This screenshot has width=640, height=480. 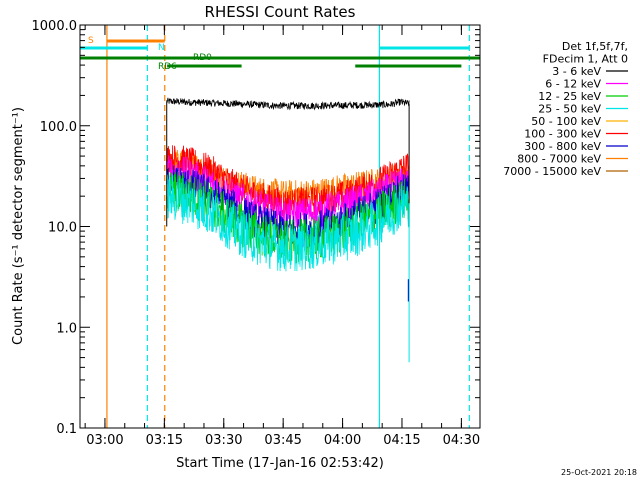 What do you see at coordinates (202, 58) in the screenshot?
I see `flag-label: RD0` at bounding box center [202, 58].